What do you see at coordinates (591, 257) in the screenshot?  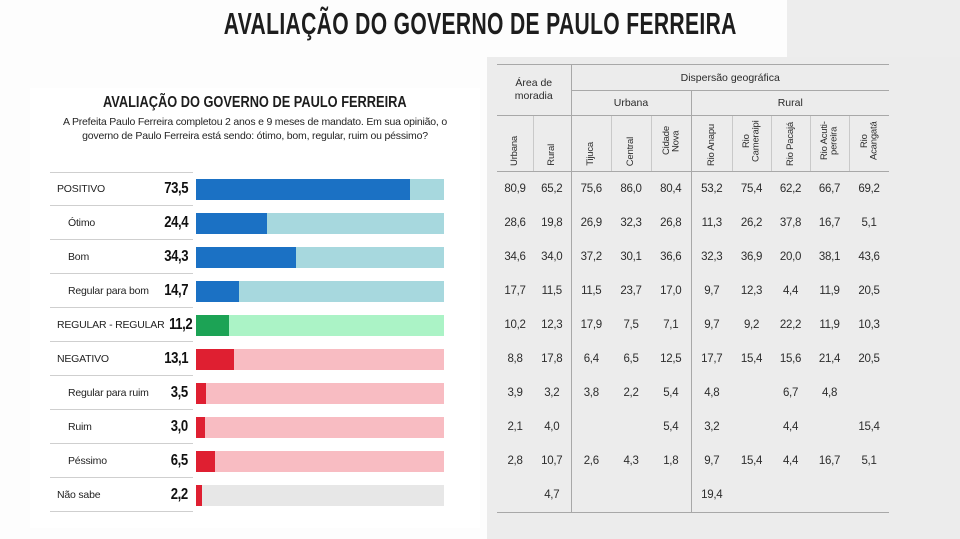 I see `table-cell: 37,2` at bounding box center [591, 257].